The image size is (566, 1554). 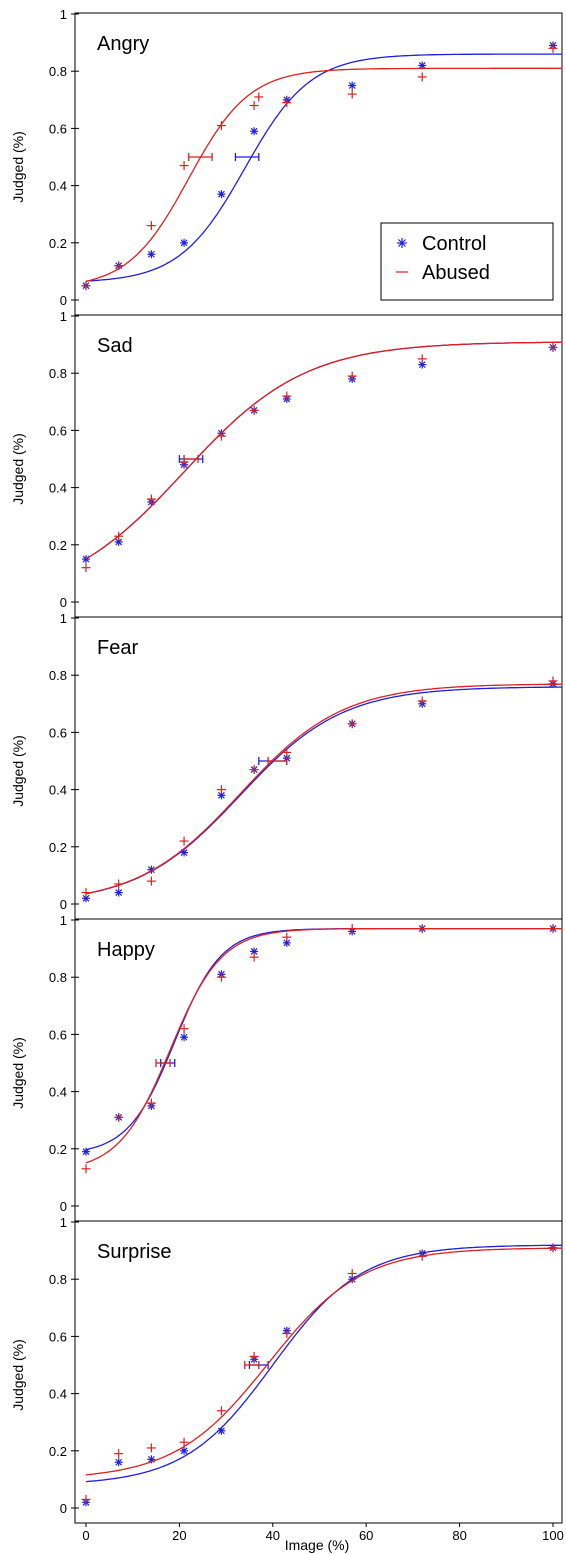 What do you see at coordinates (115, 346) in the screenshot?
I see `panel-title: Sad` at bounding box center [115, 346].